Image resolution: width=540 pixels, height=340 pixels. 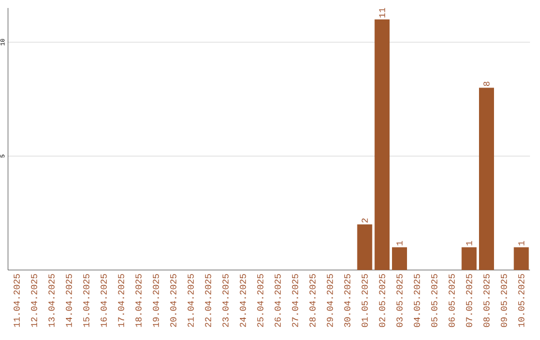 What do you see at coordinates (277, 300) in the screenshot?
I see `x-tick-label: 26.04.2025` at bounding box center [277, 300].